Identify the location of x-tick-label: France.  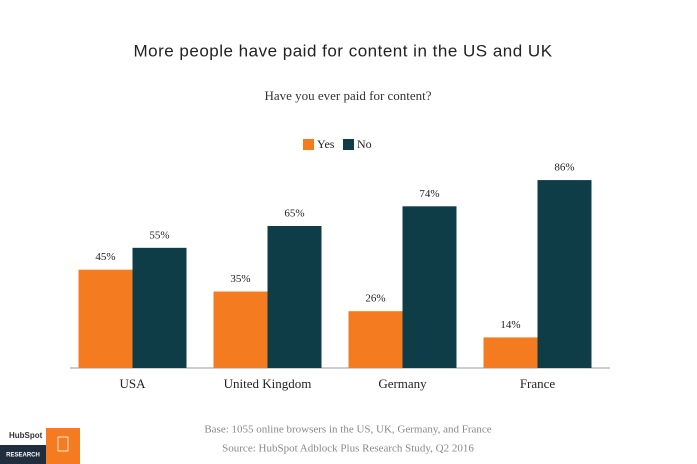
(538, 383).